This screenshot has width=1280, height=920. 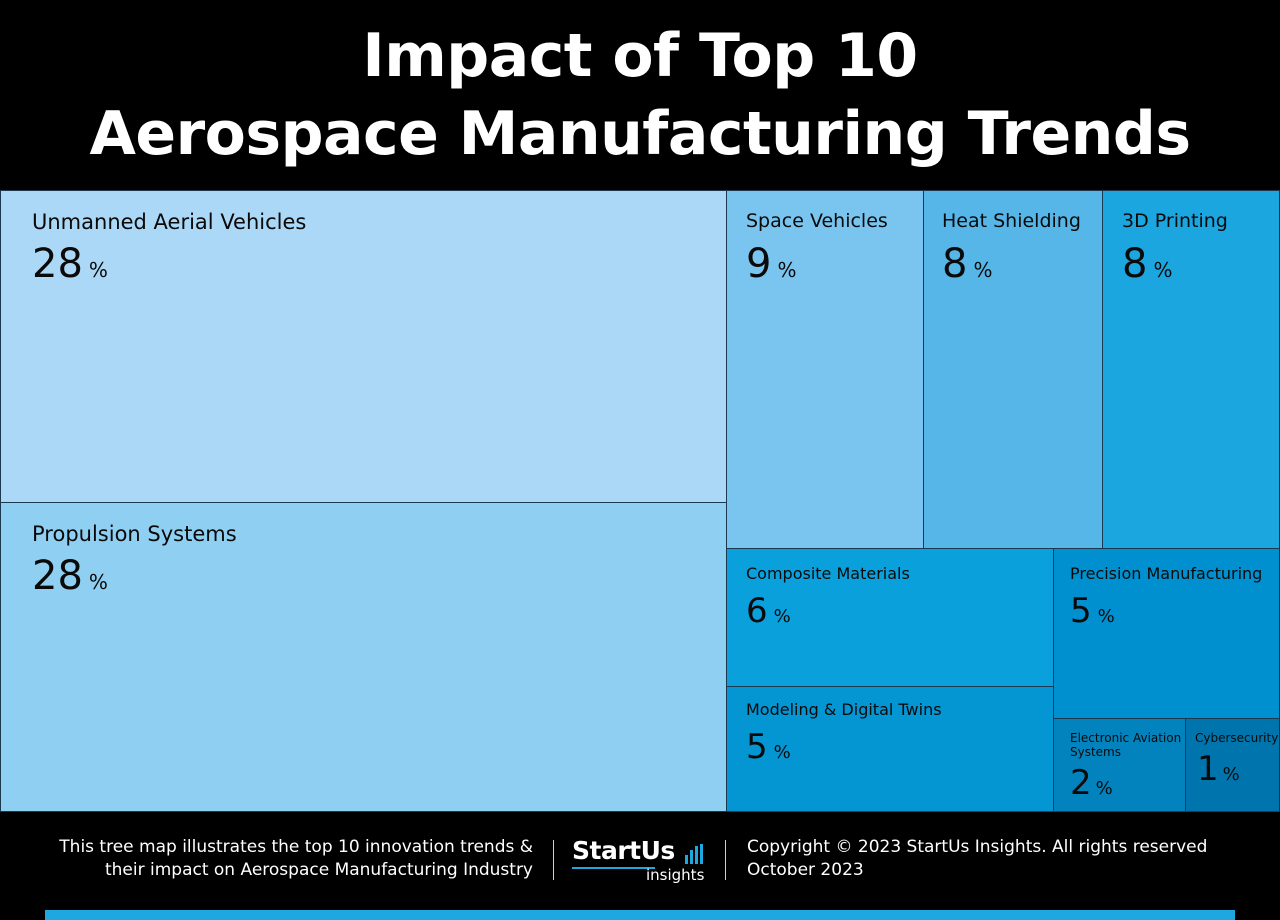 I want to click on footer-divider-left, so click(x=553, y=860).